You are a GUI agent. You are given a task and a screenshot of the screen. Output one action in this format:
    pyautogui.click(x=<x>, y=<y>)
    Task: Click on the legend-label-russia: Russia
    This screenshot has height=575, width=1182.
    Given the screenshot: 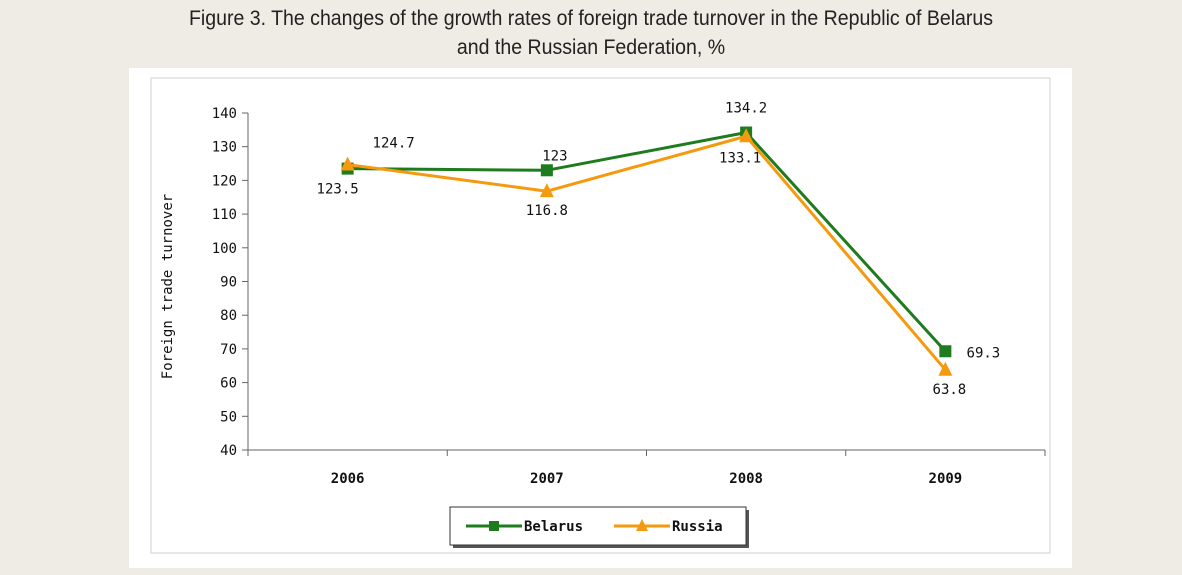 What is the action you would take?
    pyautogui.click(x=697, y=527)
    